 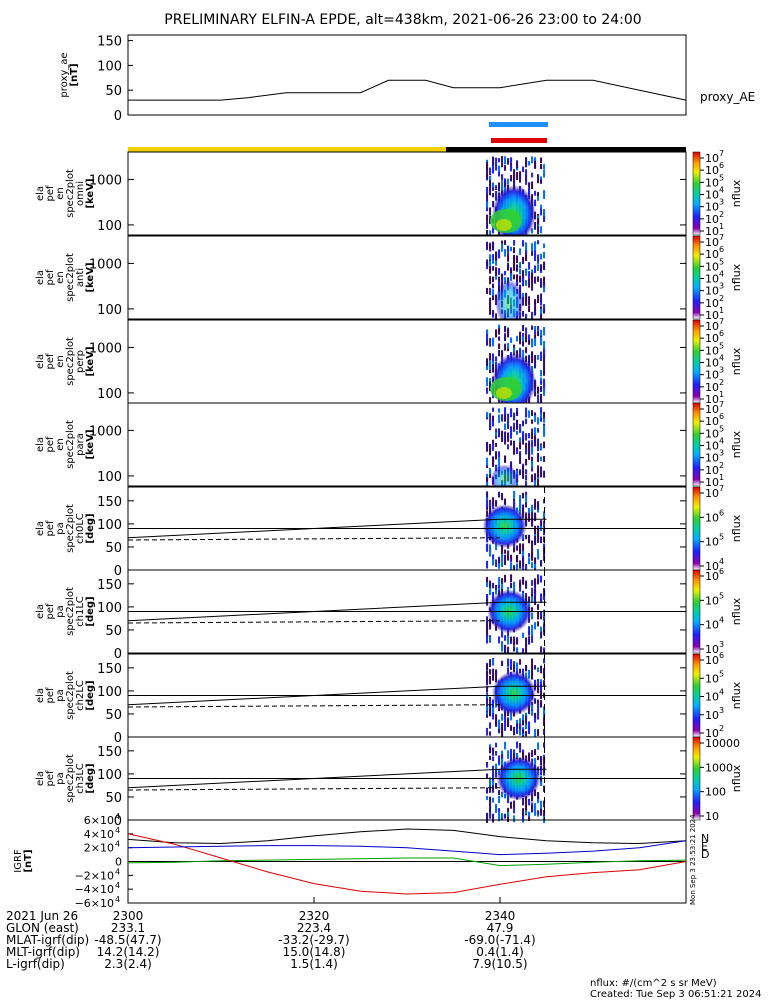 What do you see at coordinates (113, 631) in the screenshot?
I see `y-tick-label: 50` at bounding box center [113, 631].